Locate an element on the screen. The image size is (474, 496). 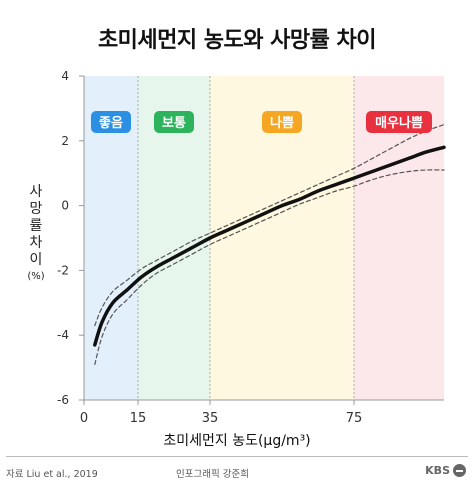
x-axis-label: 초미세먼지 농도(μg/m³) is located at coordinates (237, 441).